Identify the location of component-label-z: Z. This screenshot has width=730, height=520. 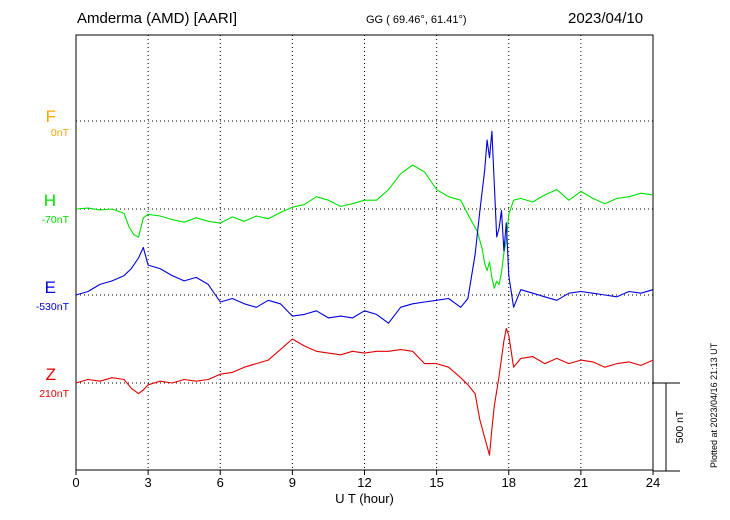
(51, 374).